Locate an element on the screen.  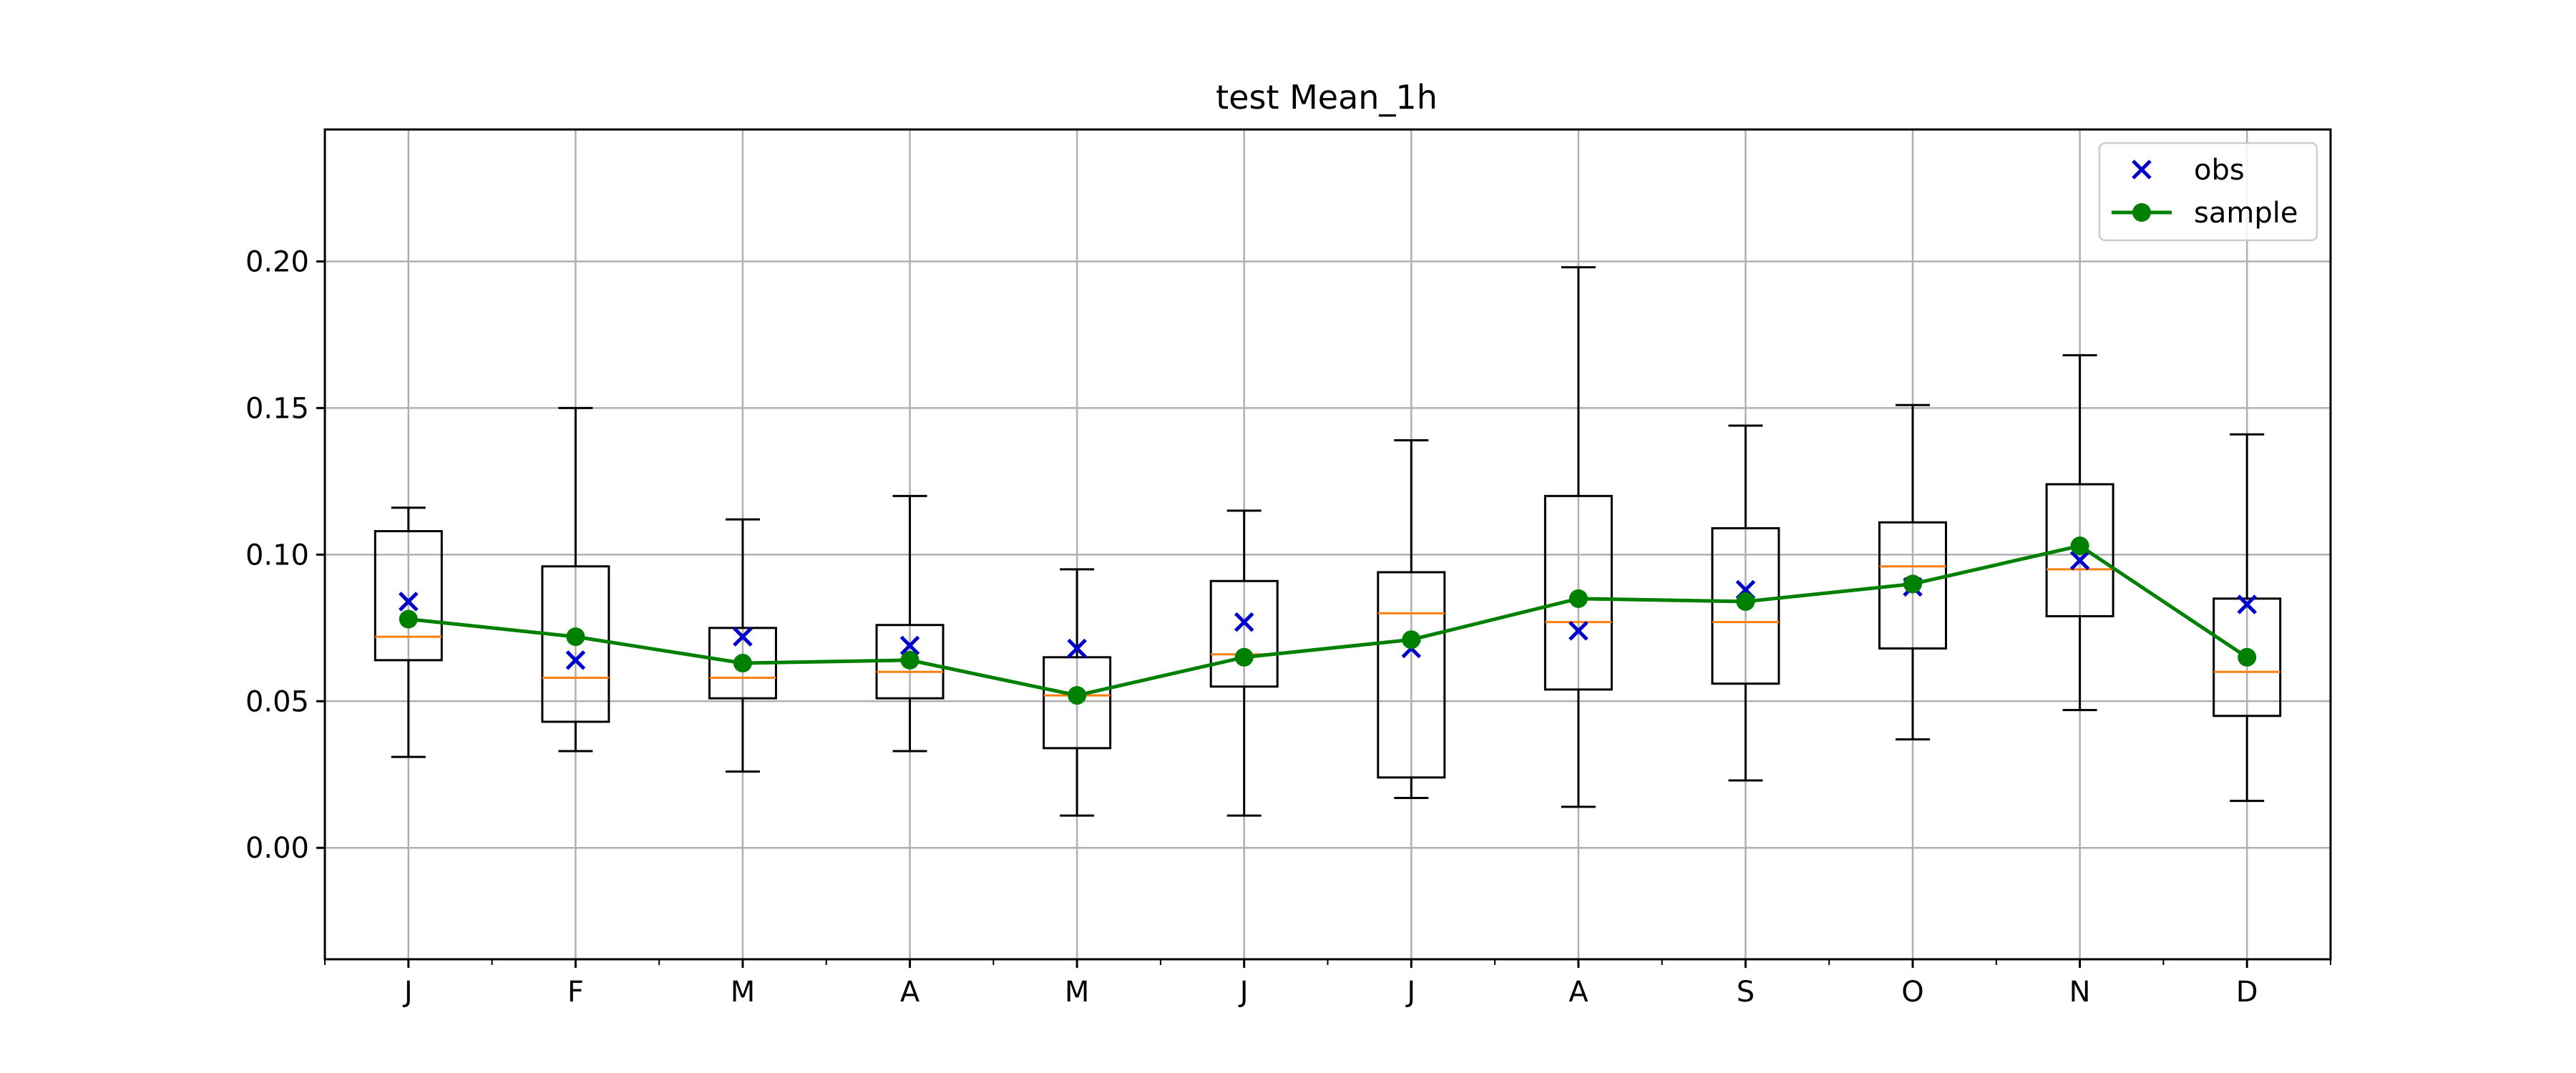
legend-box is located at coordinates (2208, 192).